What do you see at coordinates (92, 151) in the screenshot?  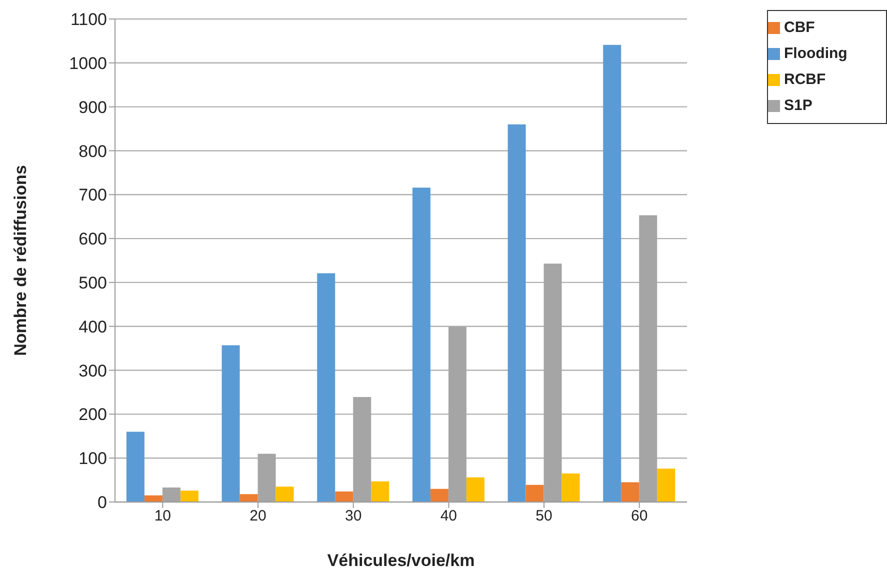 I see `y-tick-label: 800` at bounding box center [92, 151].